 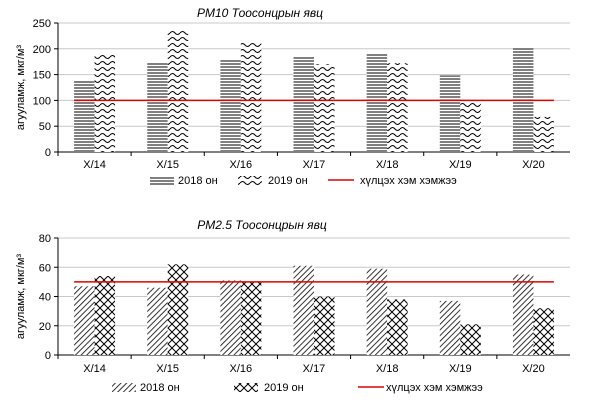 I want to click on y-tick-label: 20, so click(x=45, y=327).